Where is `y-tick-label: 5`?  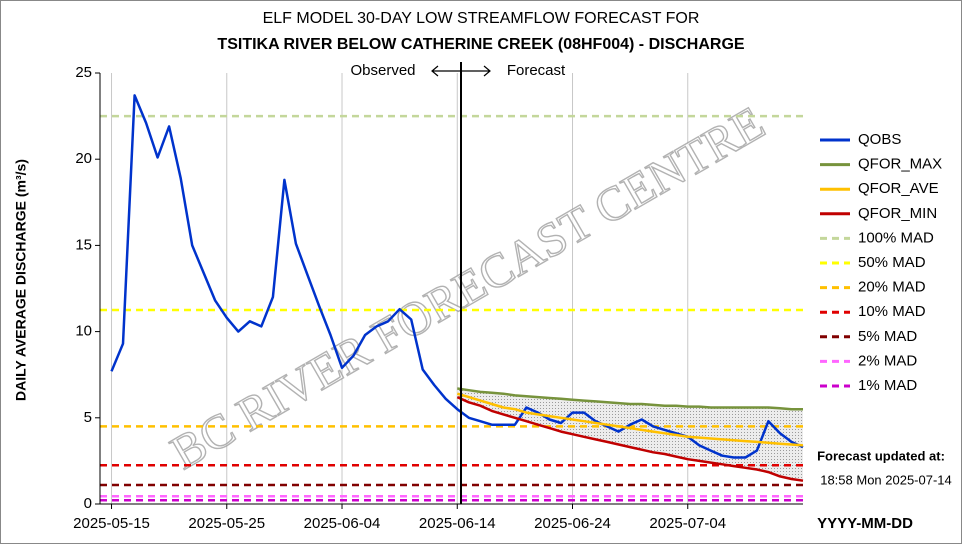
y-tick-label: 5 is located at coordinates (88, 417).